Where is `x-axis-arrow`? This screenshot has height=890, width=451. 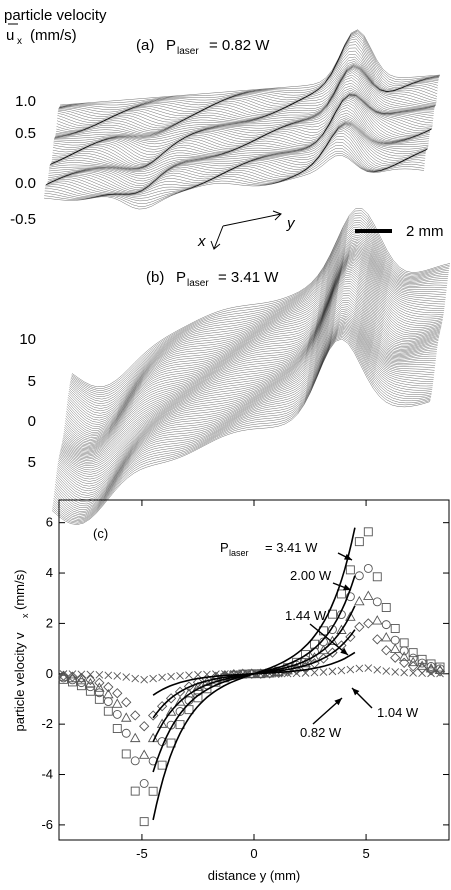
x-axis-arrow is located at coordinates (218, 237).